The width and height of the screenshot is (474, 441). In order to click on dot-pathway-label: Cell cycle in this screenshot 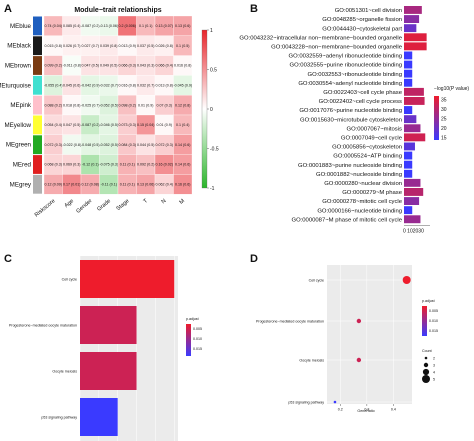, I will do `click(316, 280)`.